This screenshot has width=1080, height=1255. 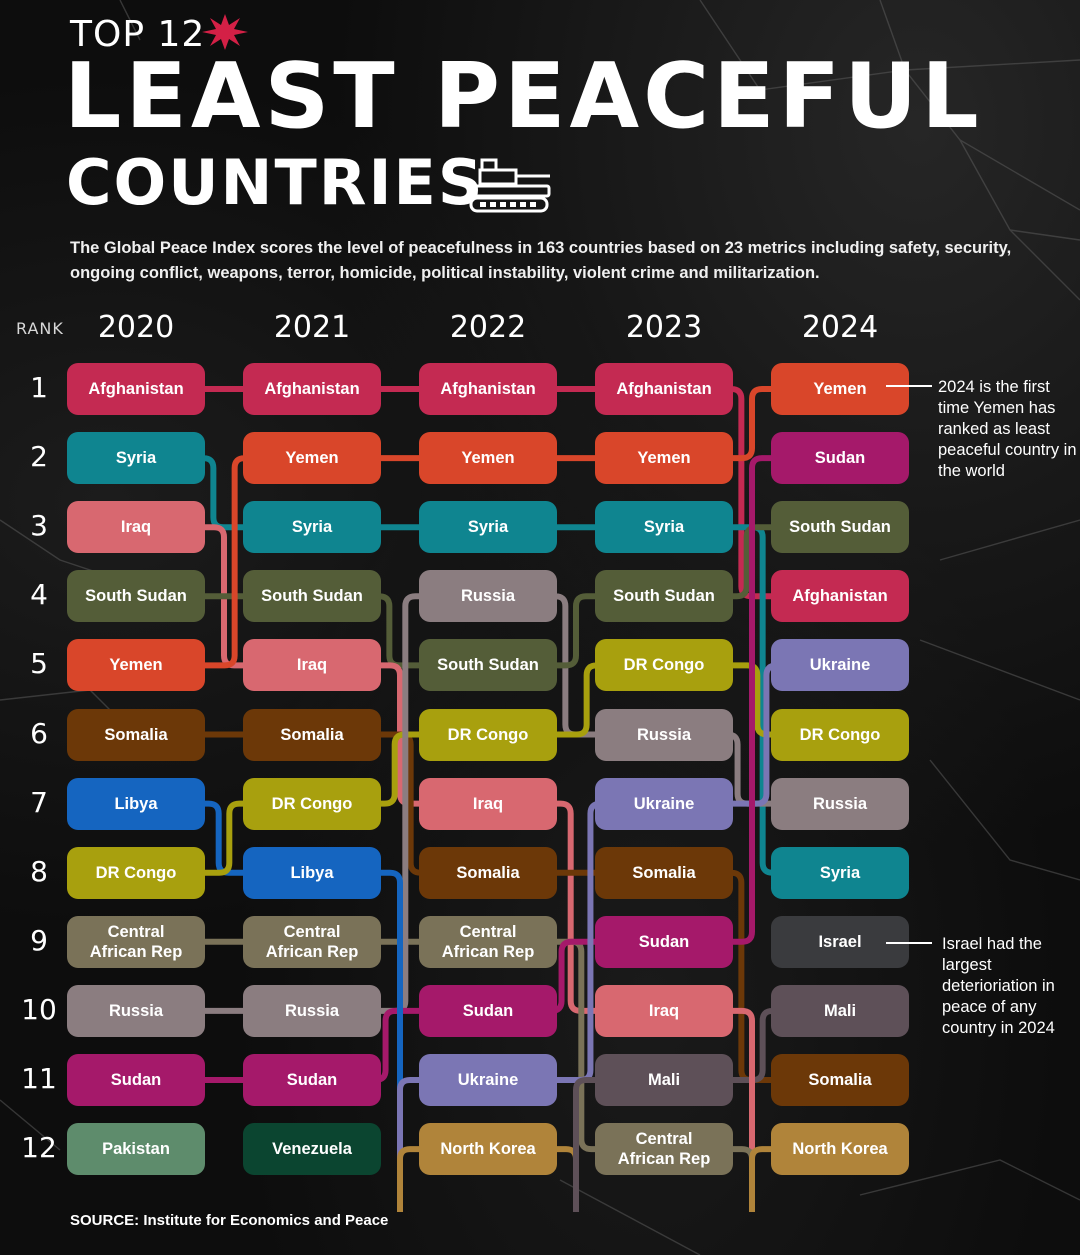 I want to click on rank-pill-2021-9-central-african-rep: Central African Rep, so click(x=312, y=941).